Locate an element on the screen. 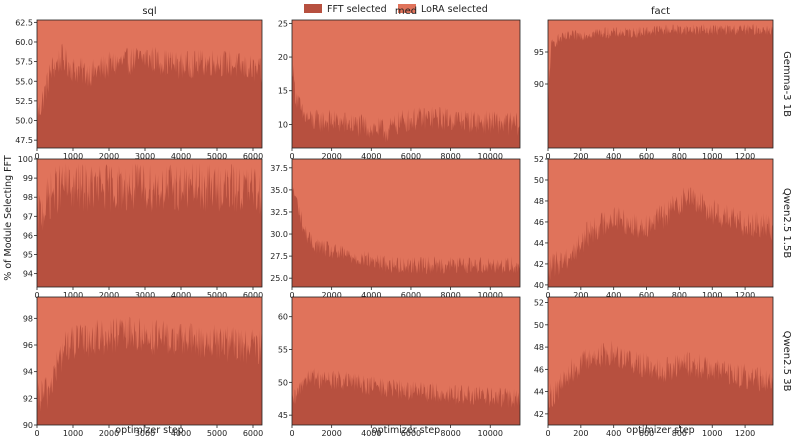 Image resolution: width=797 pixels, height=436 pixels. y-tick-label: 60.0 is located at coordinates (24, 42).